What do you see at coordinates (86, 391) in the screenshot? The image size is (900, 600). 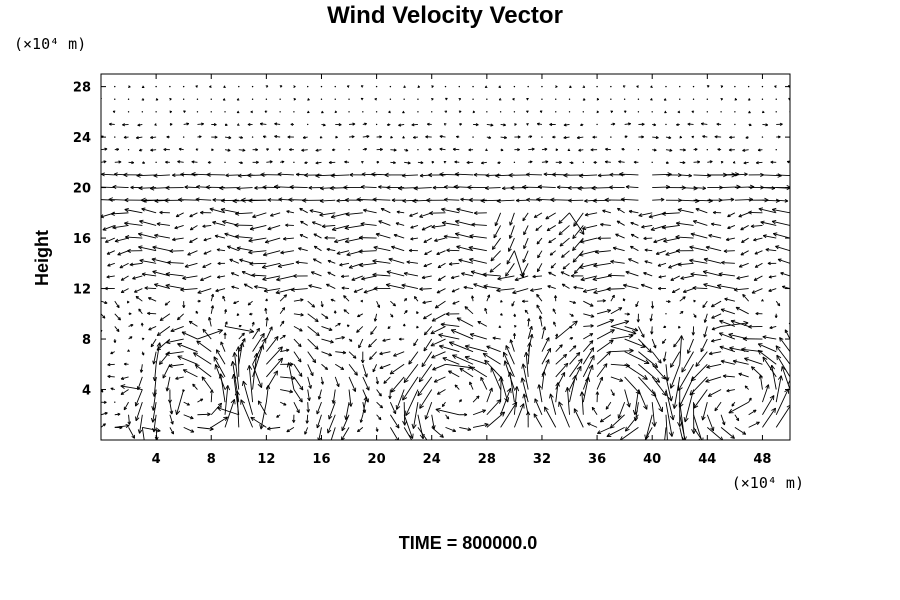 I see `y-tick-label: 4` at bounding box center [86, 391].